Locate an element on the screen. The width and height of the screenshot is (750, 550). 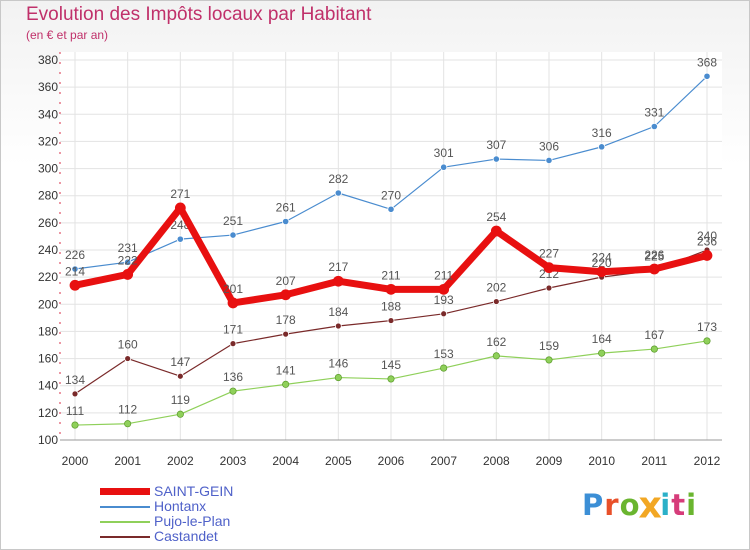
y-tick-label: 120 is located at coordinates (48, 413).